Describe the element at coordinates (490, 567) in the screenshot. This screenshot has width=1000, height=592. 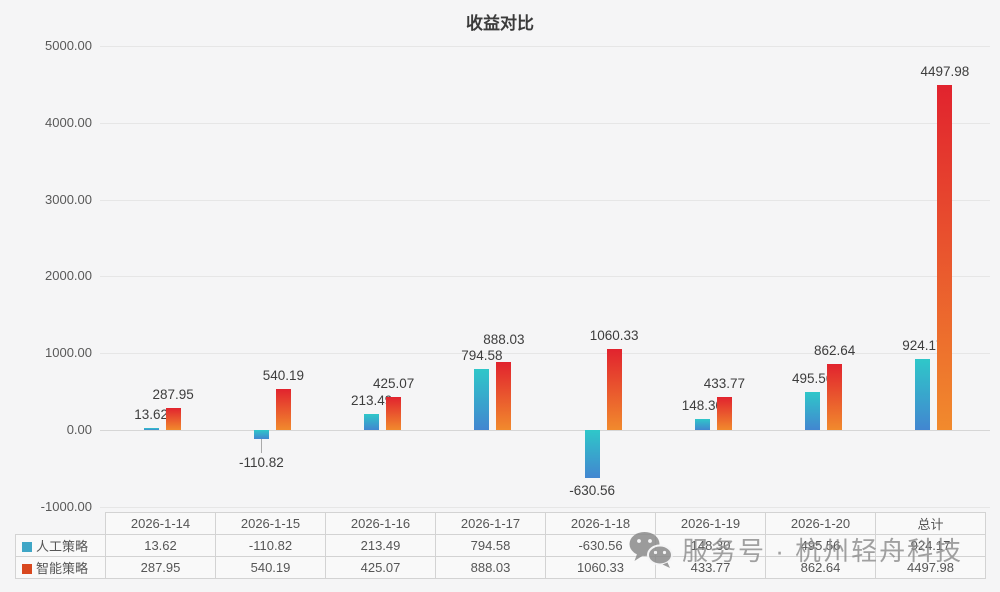
I see `table-value-cell: 888.03` at that location.